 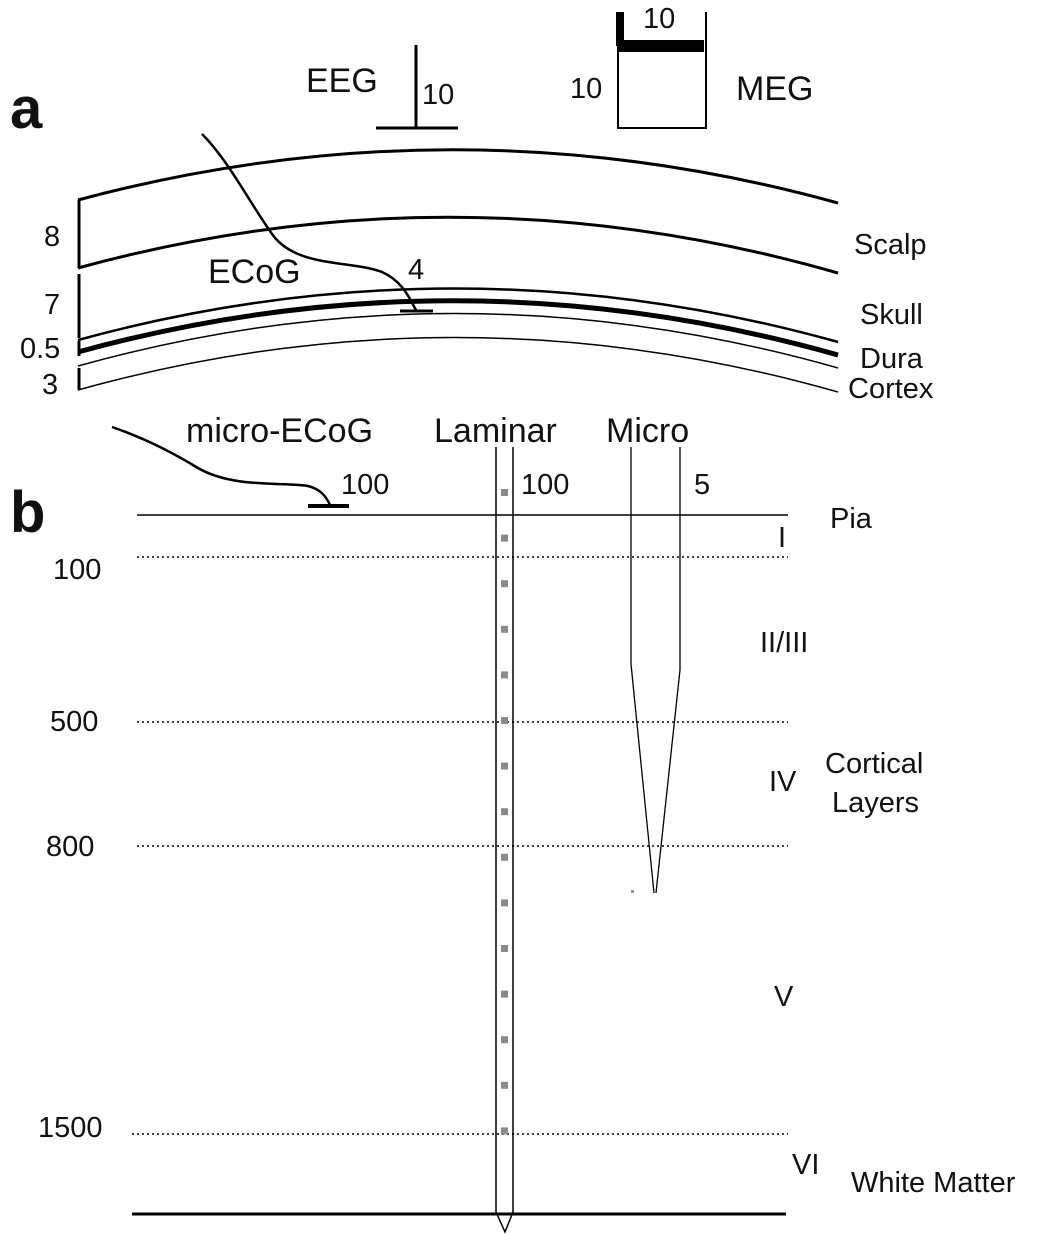 What do you see at coordinates (774, 89) in the screenshot?
I see `meg-label: MEG` at bounding box center [774, 89].